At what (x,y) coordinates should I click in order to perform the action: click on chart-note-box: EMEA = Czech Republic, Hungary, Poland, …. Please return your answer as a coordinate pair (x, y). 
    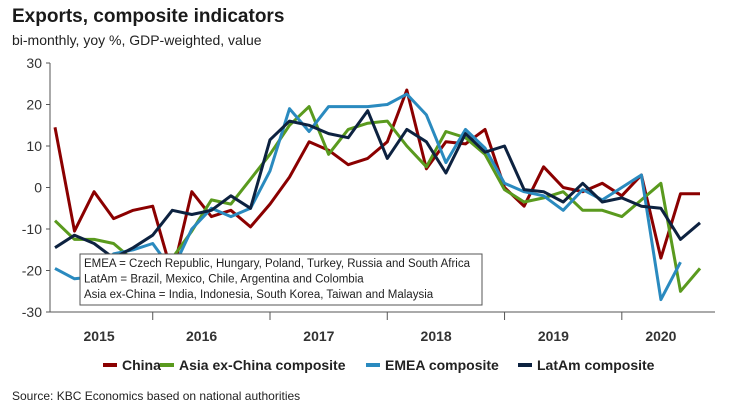
    Looking at the image, I should click on (281, 279).